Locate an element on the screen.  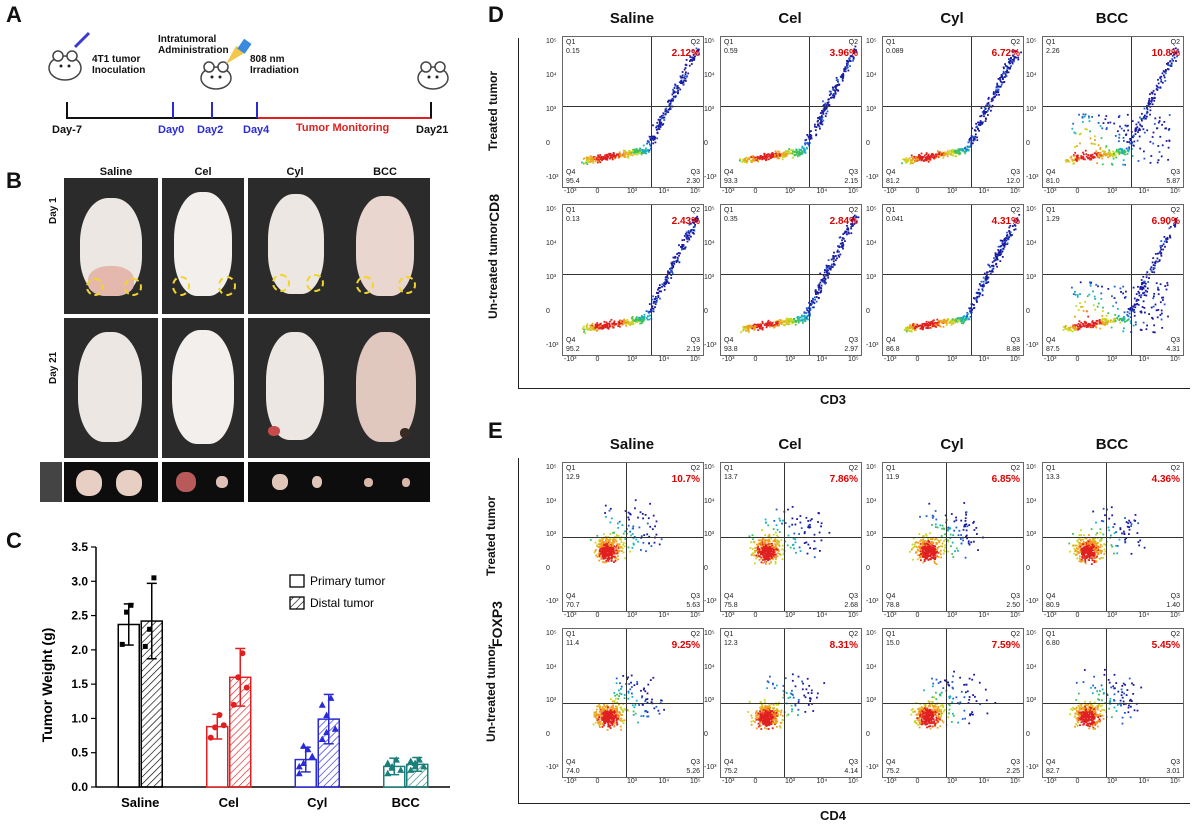
quadrant-label-q4: Q4 is located at coordinates (571, 340).